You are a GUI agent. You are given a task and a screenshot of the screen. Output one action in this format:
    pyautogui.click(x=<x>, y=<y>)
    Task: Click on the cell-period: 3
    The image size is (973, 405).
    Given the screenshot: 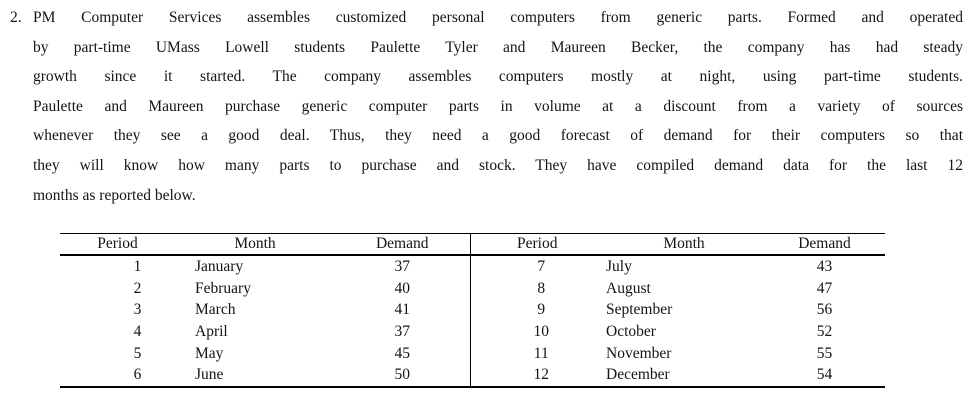 What is the action you would take?
    pyautogui.click(x=137, y=310)
    